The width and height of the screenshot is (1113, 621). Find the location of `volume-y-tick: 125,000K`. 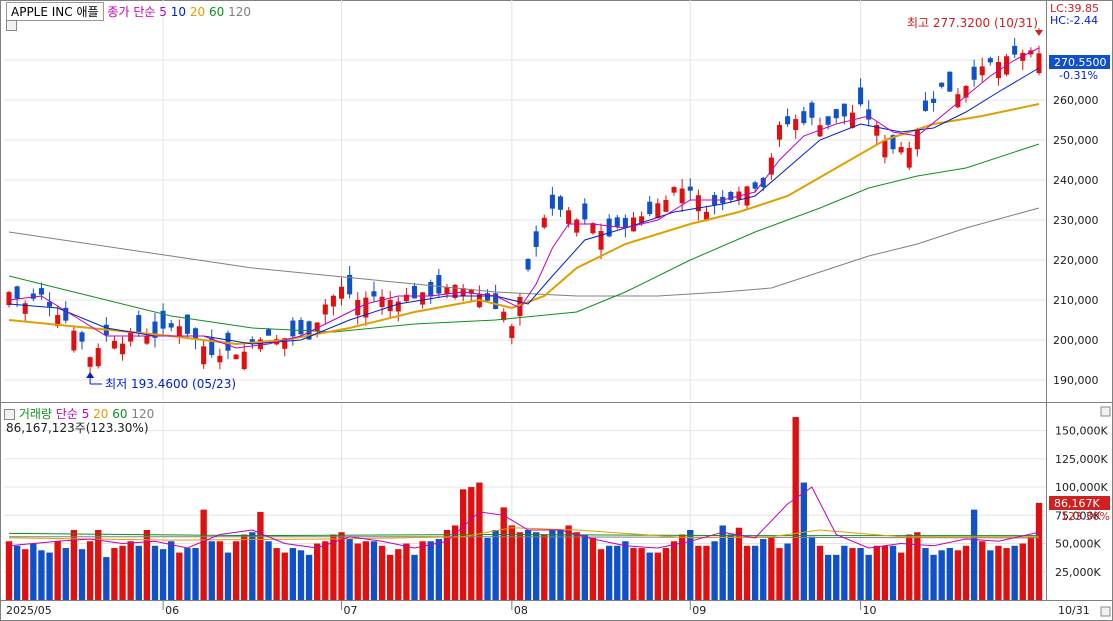

volume-y-tick: 125,000K is located at coordinates (1081, 459).